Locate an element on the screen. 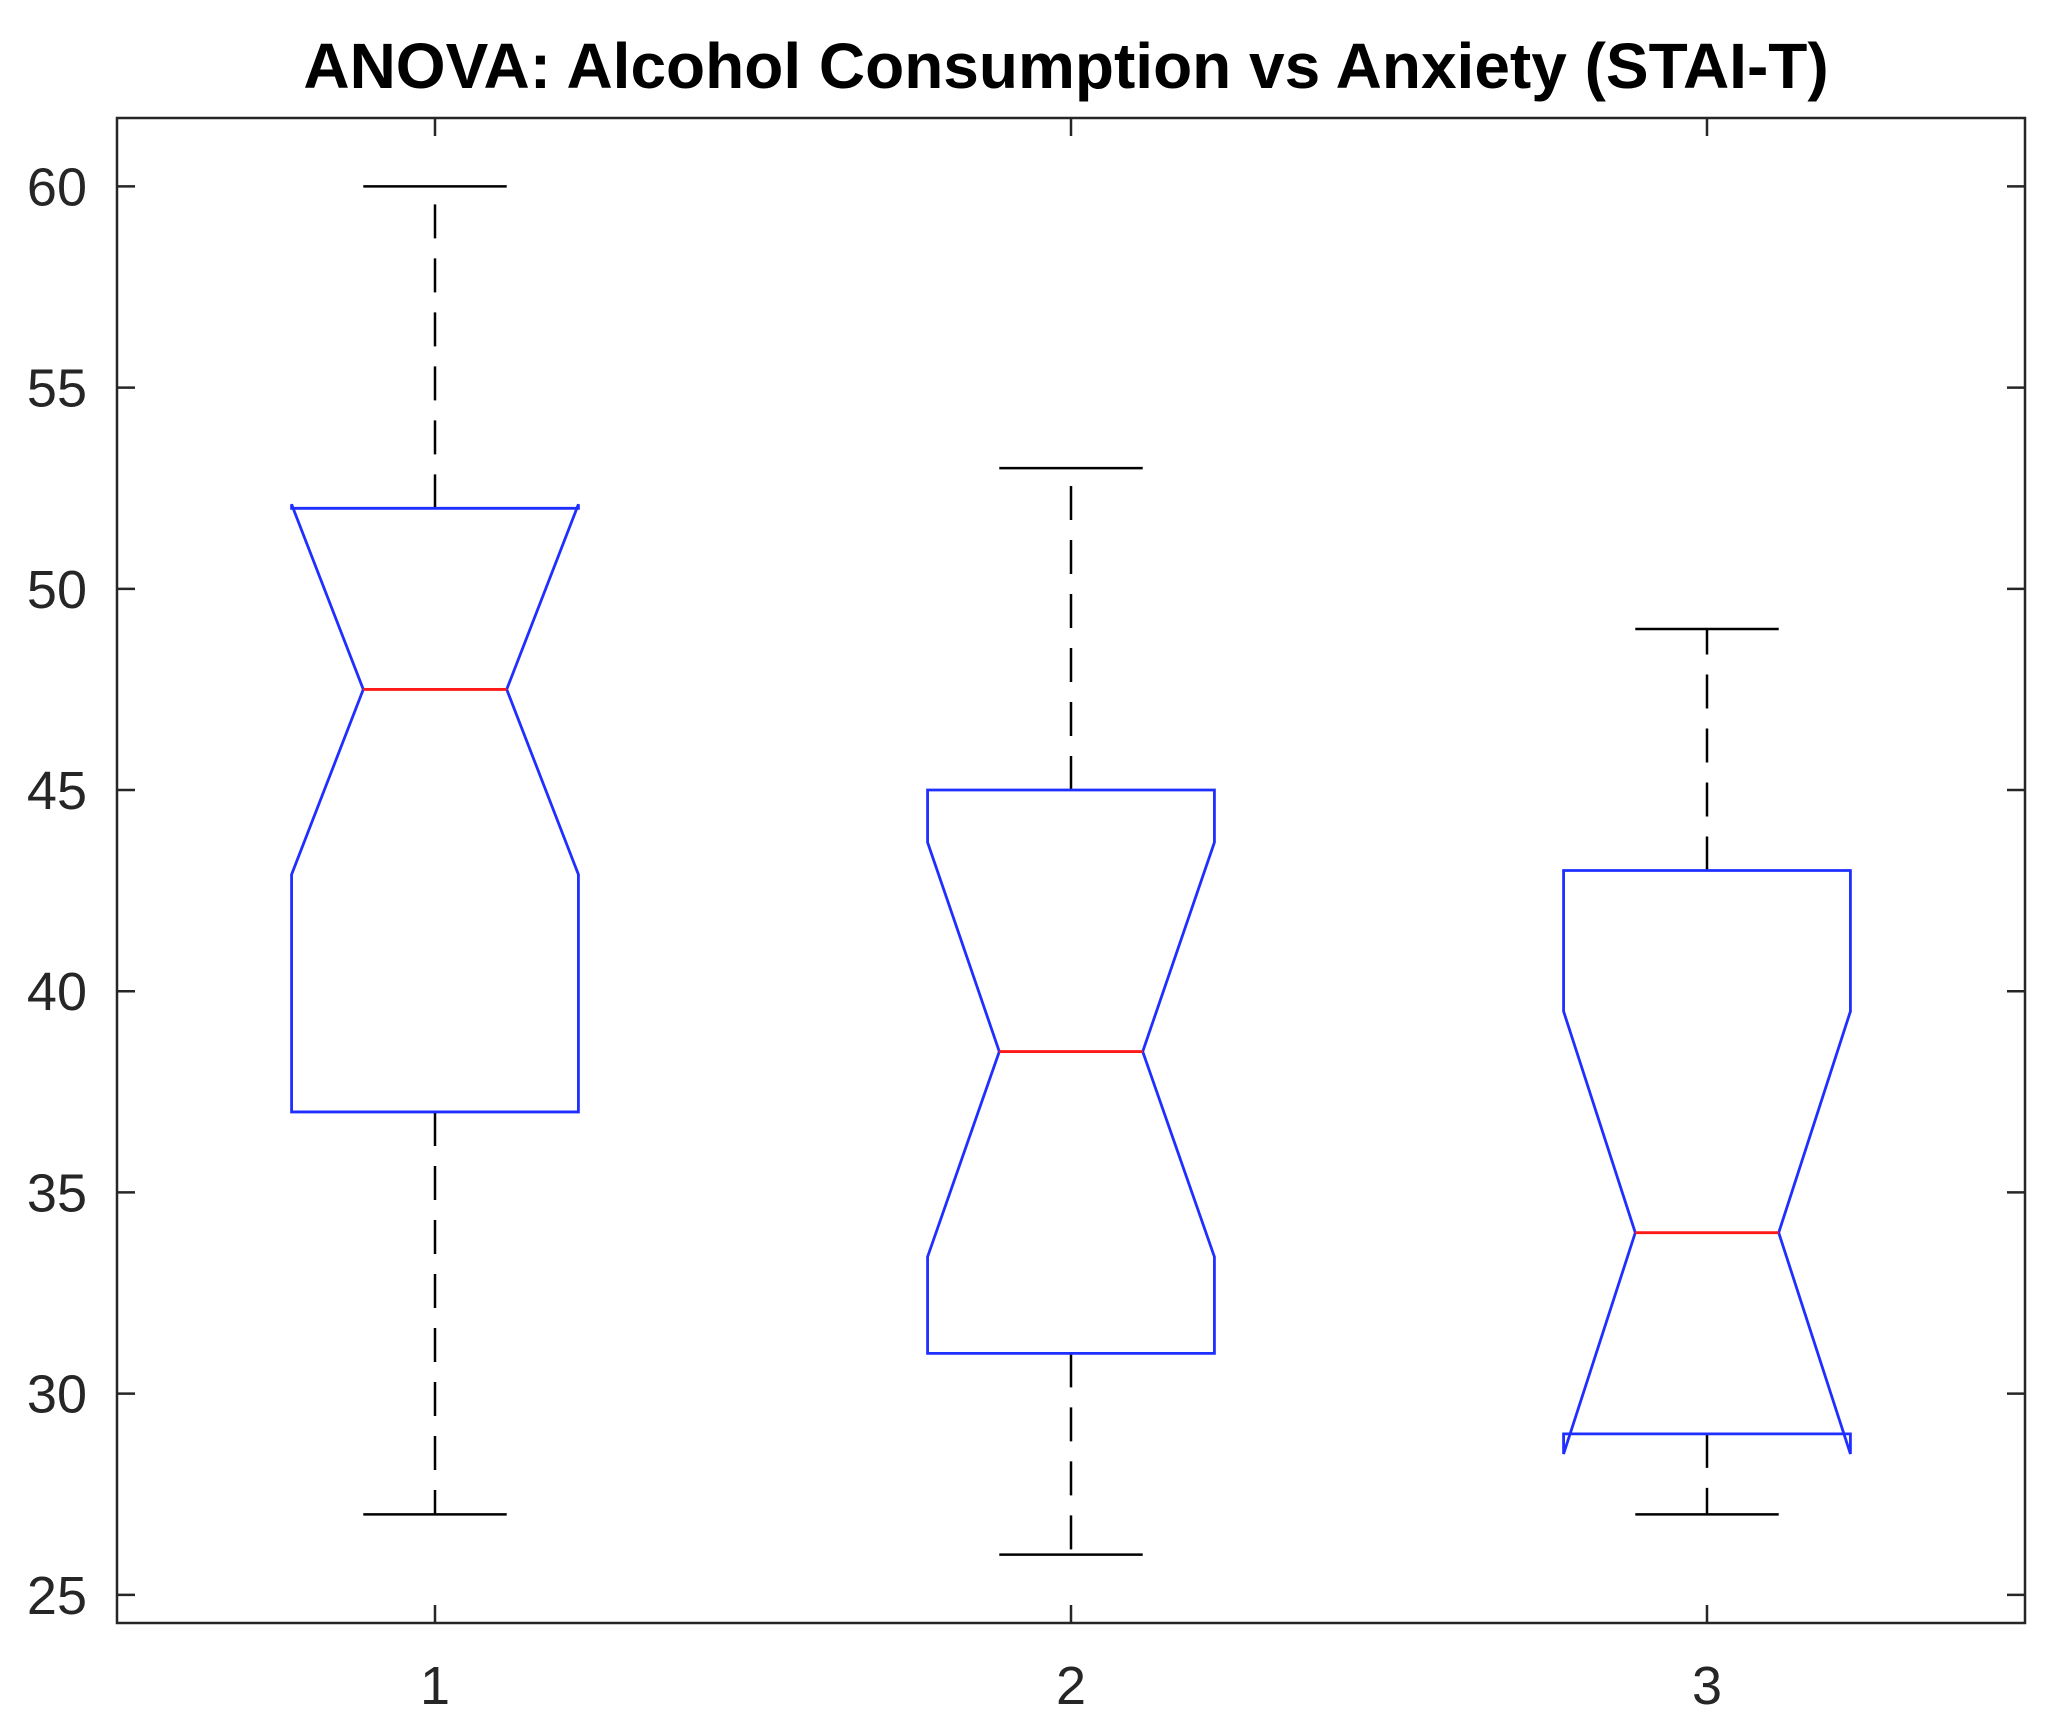 This screenshot has height=1736, width=2060. y-tick-label: 50 is located at coordinates (57, 590).